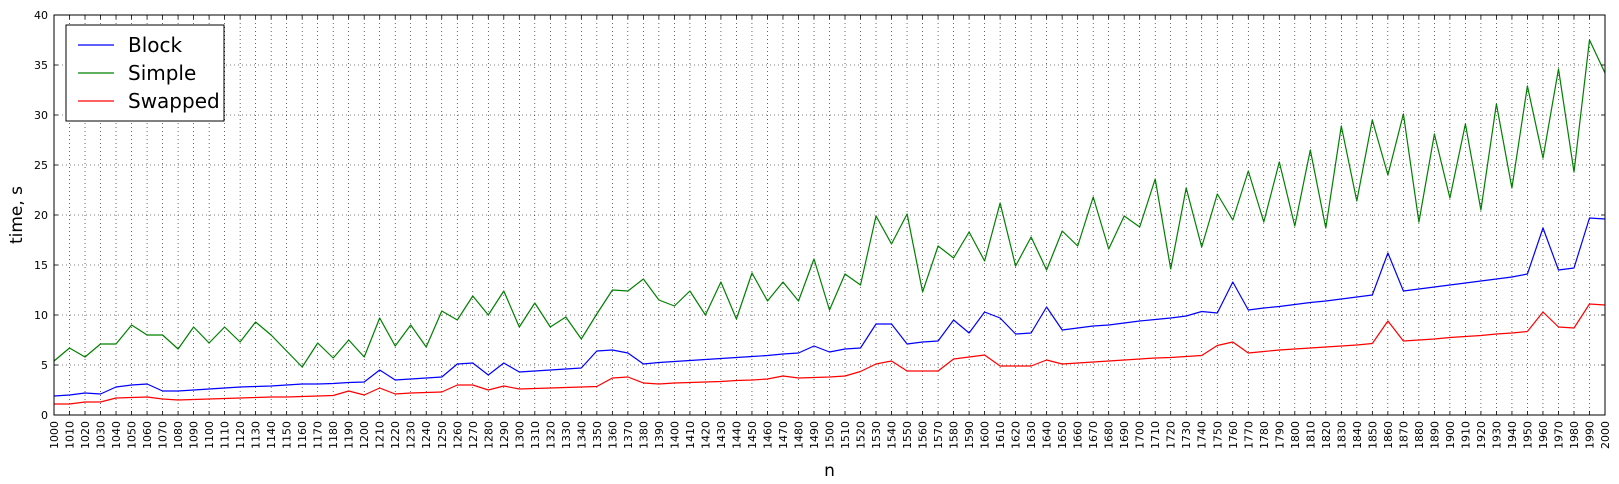 Image resolution: width=1619 pixels, height=484 pixels. Describe the element at coordinates (659, 435) in the screenshot. I see `x-tick-label: 1390` at that location.